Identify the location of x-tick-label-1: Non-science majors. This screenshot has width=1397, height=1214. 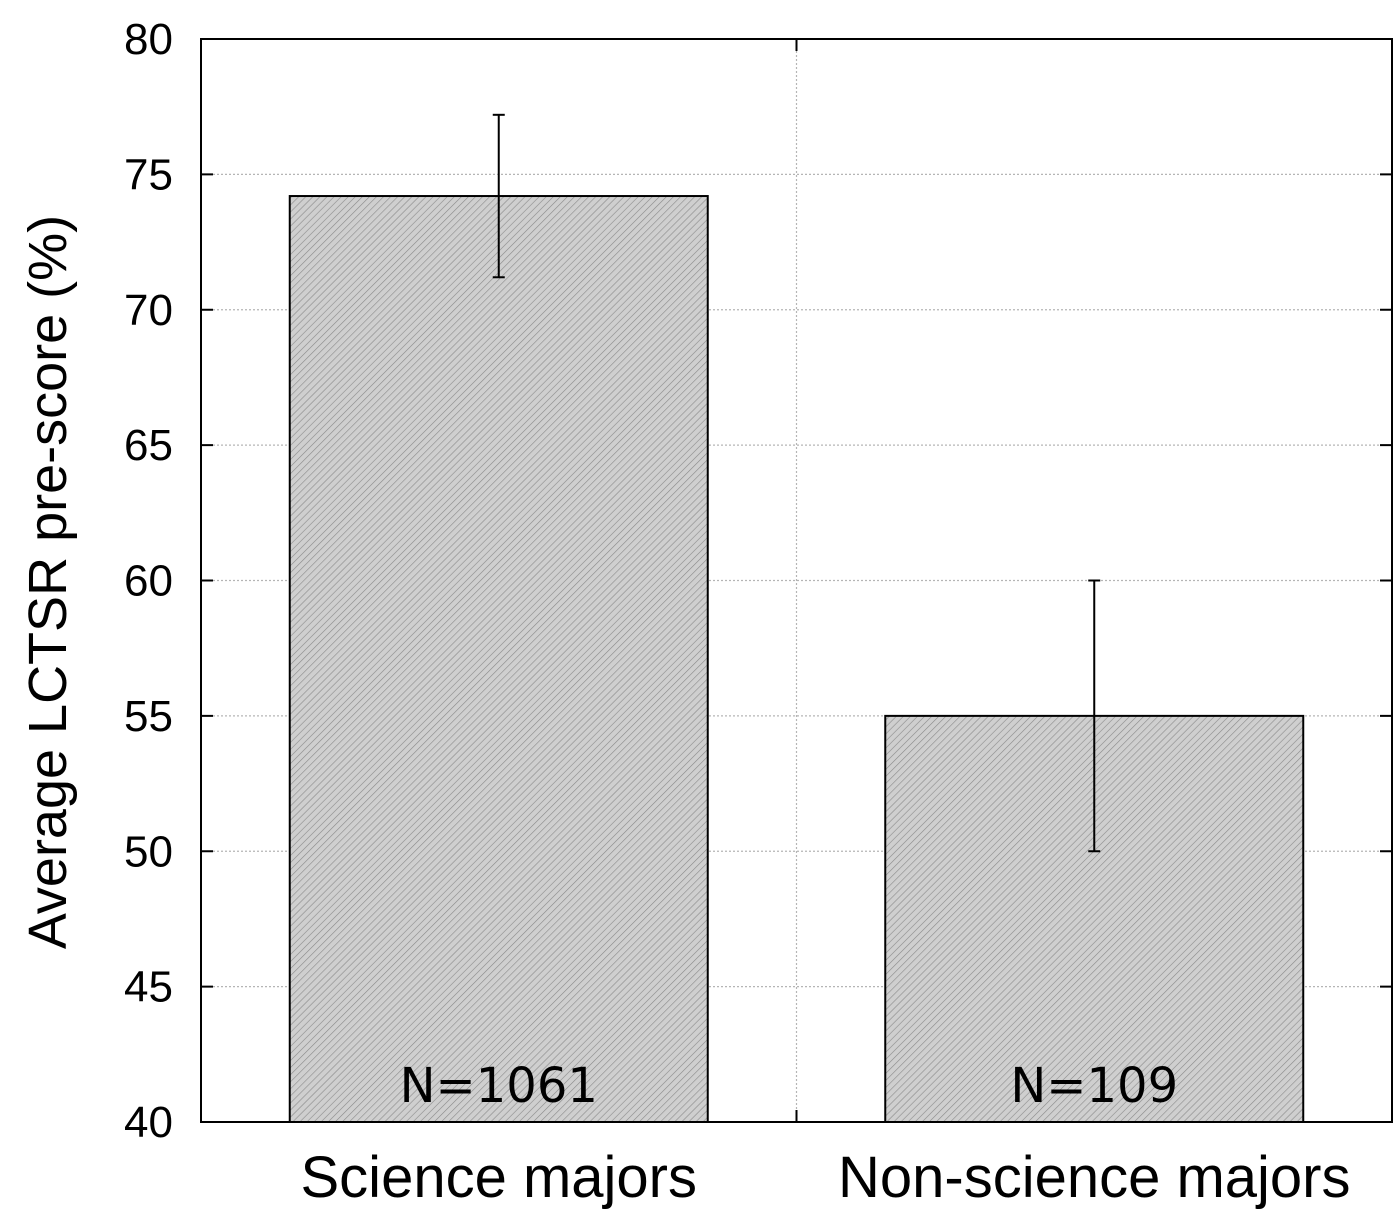
(1094, 1177).